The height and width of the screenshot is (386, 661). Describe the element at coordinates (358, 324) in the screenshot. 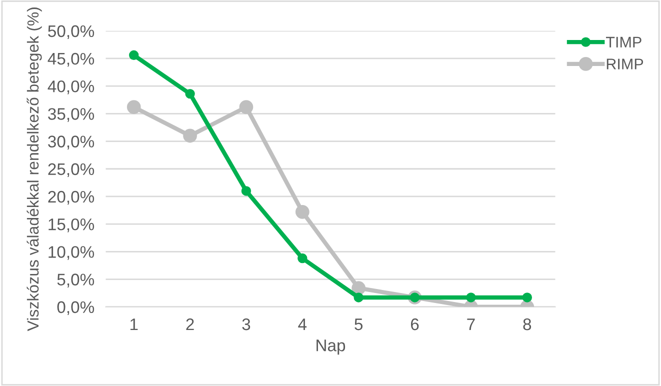

I see `x-tick-label: 5` at that location.